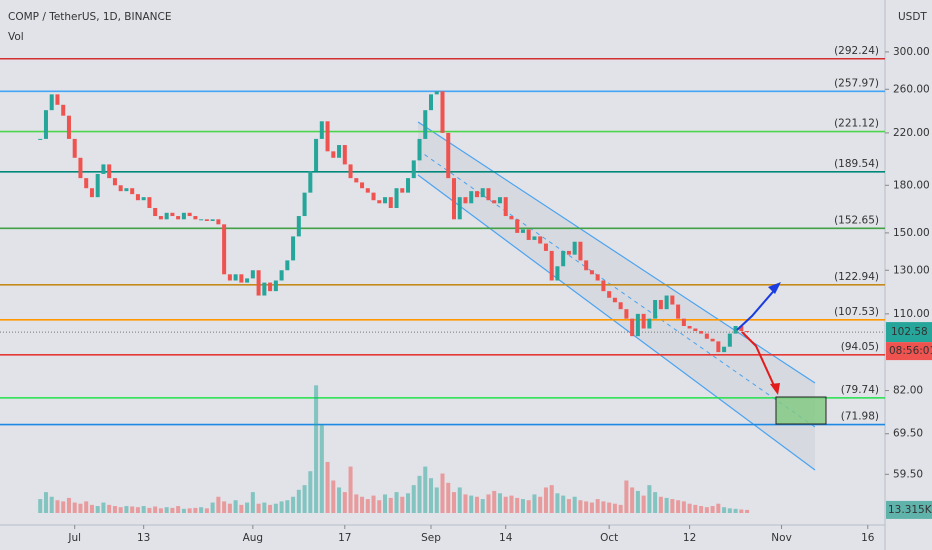 This screenshot has width=932, height=550. Describe the element at coordinates (759, 361) in the screenshot. I see `arrow-down` at that location.